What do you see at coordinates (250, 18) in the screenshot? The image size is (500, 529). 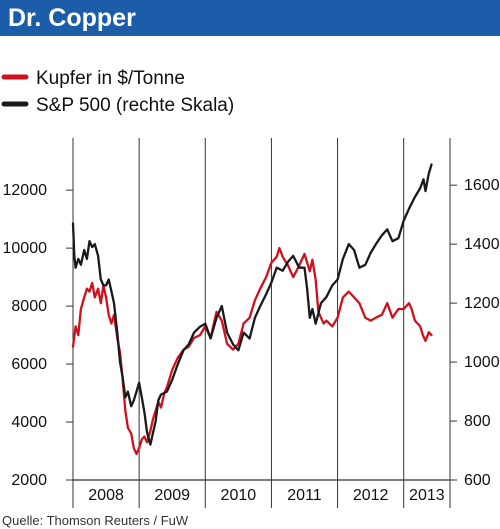 I see `title-bar` at bounding box center [250, 18].